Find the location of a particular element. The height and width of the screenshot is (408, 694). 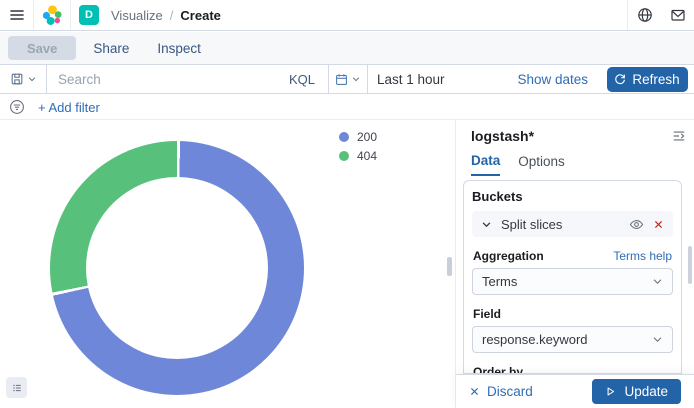

legend-item-200: 200 is located at coordinates (358, 136).